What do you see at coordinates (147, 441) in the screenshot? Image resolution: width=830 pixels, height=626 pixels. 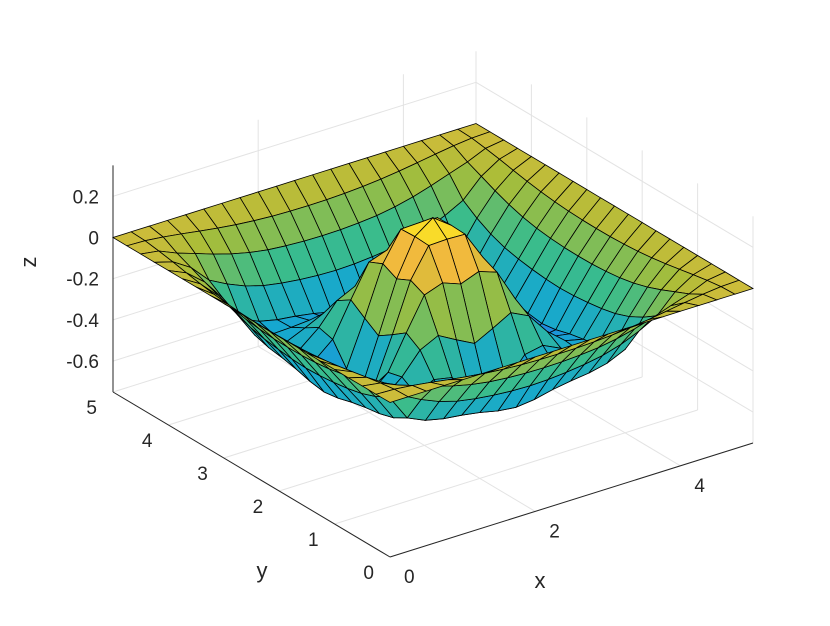 I see `y-tick-label: 4` at bounding box center [147, 441].